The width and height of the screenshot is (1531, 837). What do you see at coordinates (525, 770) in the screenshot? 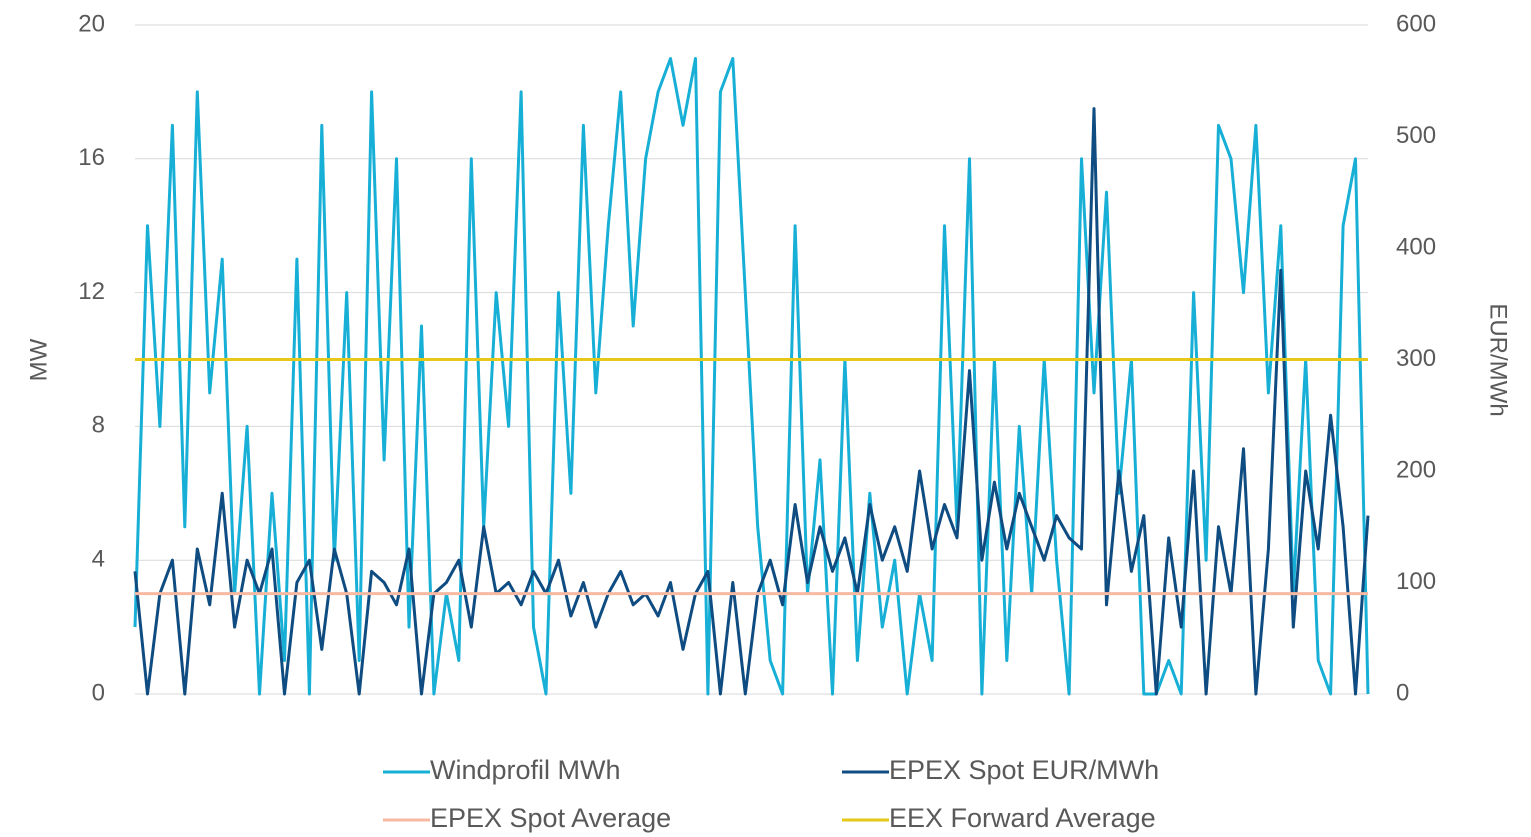
I see `legend-label: Windprofil MWh` at bounding box center [525, 770].